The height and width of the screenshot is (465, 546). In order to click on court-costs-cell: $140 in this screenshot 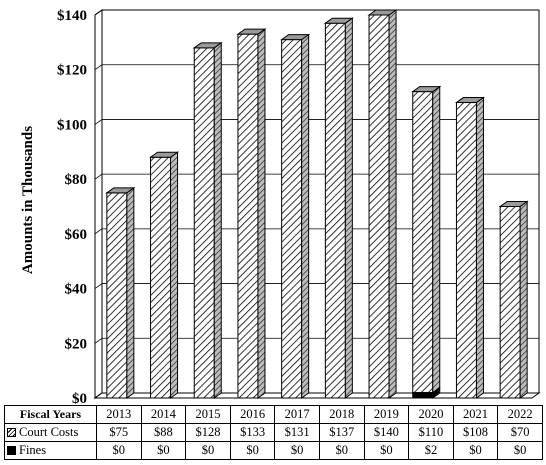, I will do `click(386, 432)`.